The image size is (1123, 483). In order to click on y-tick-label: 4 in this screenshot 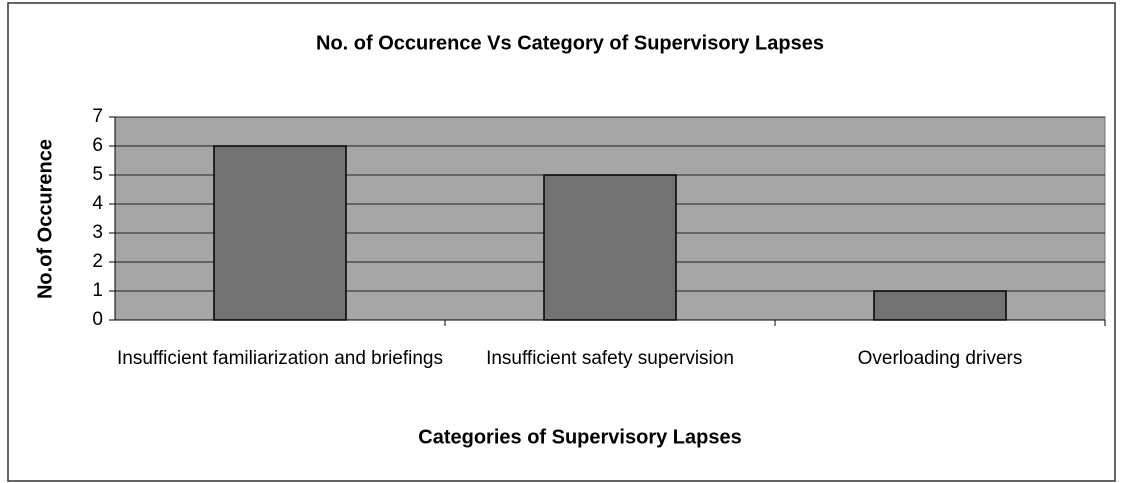, I will do `click(97, 203)`.